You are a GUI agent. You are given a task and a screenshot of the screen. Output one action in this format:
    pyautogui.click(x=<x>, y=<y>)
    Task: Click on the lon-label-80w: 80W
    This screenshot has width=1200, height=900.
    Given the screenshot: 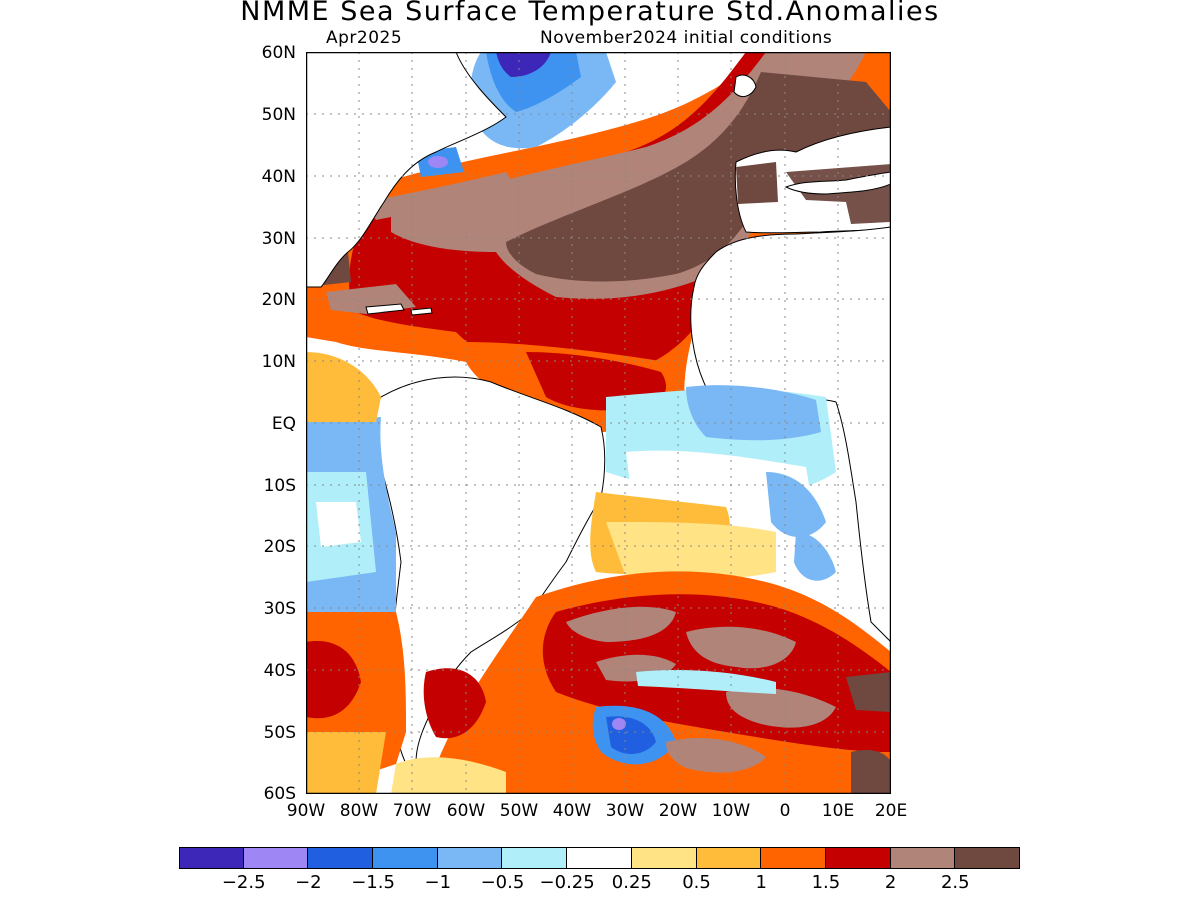 What is the action you would take?
    pyautogui.click(x=359, y=811)
    